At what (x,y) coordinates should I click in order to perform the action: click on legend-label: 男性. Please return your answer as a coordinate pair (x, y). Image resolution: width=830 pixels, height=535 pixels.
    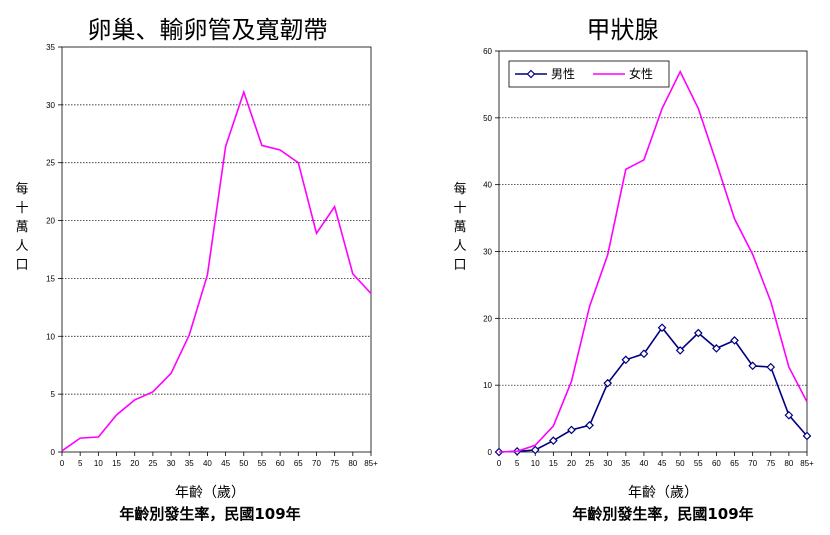
    Looking at the image, I should click on (563, 74).